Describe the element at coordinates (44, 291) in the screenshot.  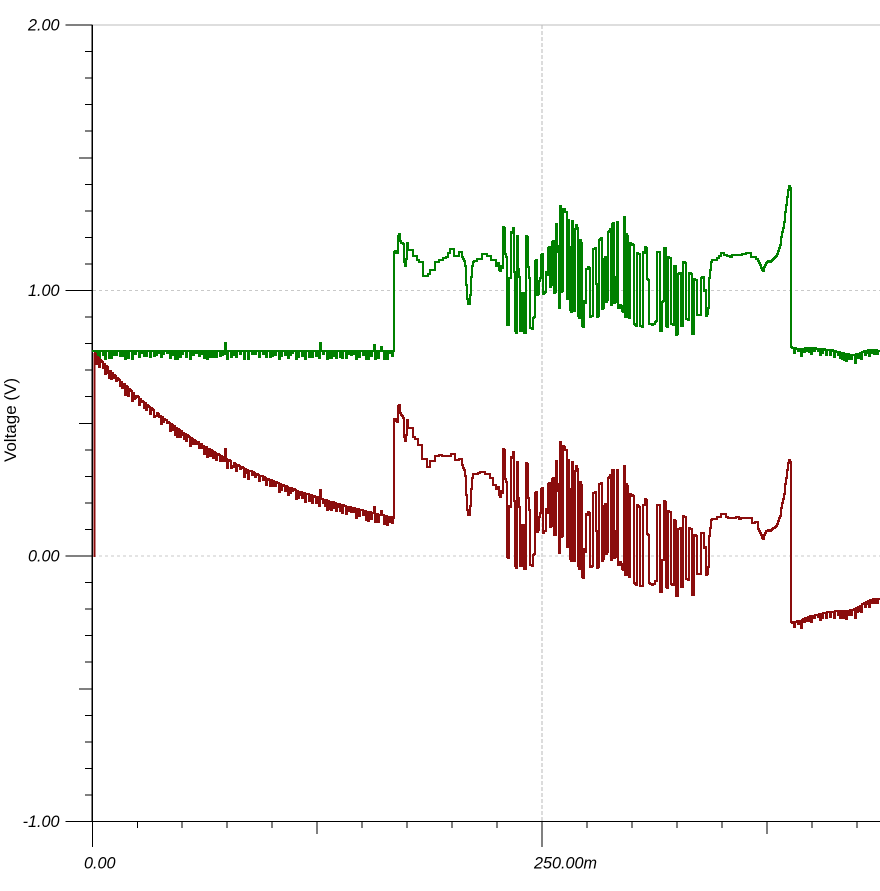
I see `svg-text: 1.00` at that location.